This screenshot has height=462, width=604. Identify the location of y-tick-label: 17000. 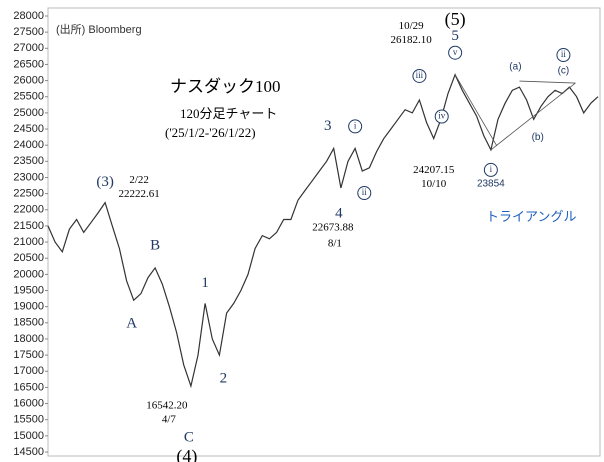
(28, 371).